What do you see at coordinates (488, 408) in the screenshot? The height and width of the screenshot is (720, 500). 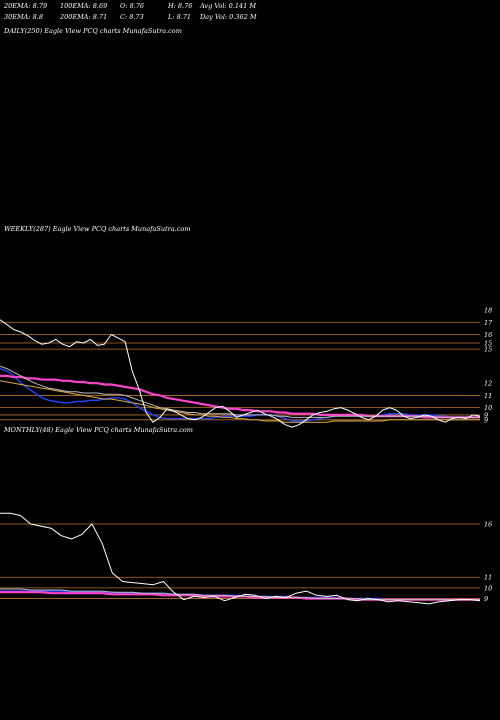 I see `weekly-y-tick-label: 10` at bounding box center [488, 408].